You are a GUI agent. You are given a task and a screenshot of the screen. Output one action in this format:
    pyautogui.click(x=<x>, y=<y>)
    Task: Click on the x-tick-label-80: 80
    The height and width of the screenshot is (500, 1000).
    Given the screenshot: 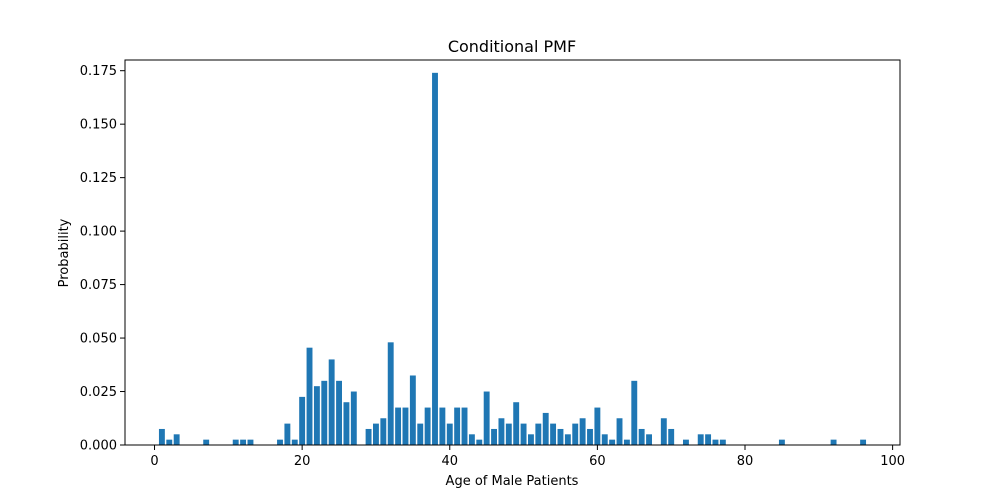 What is the action you would take?
    pyautogui.click(x=745, y=461)
    